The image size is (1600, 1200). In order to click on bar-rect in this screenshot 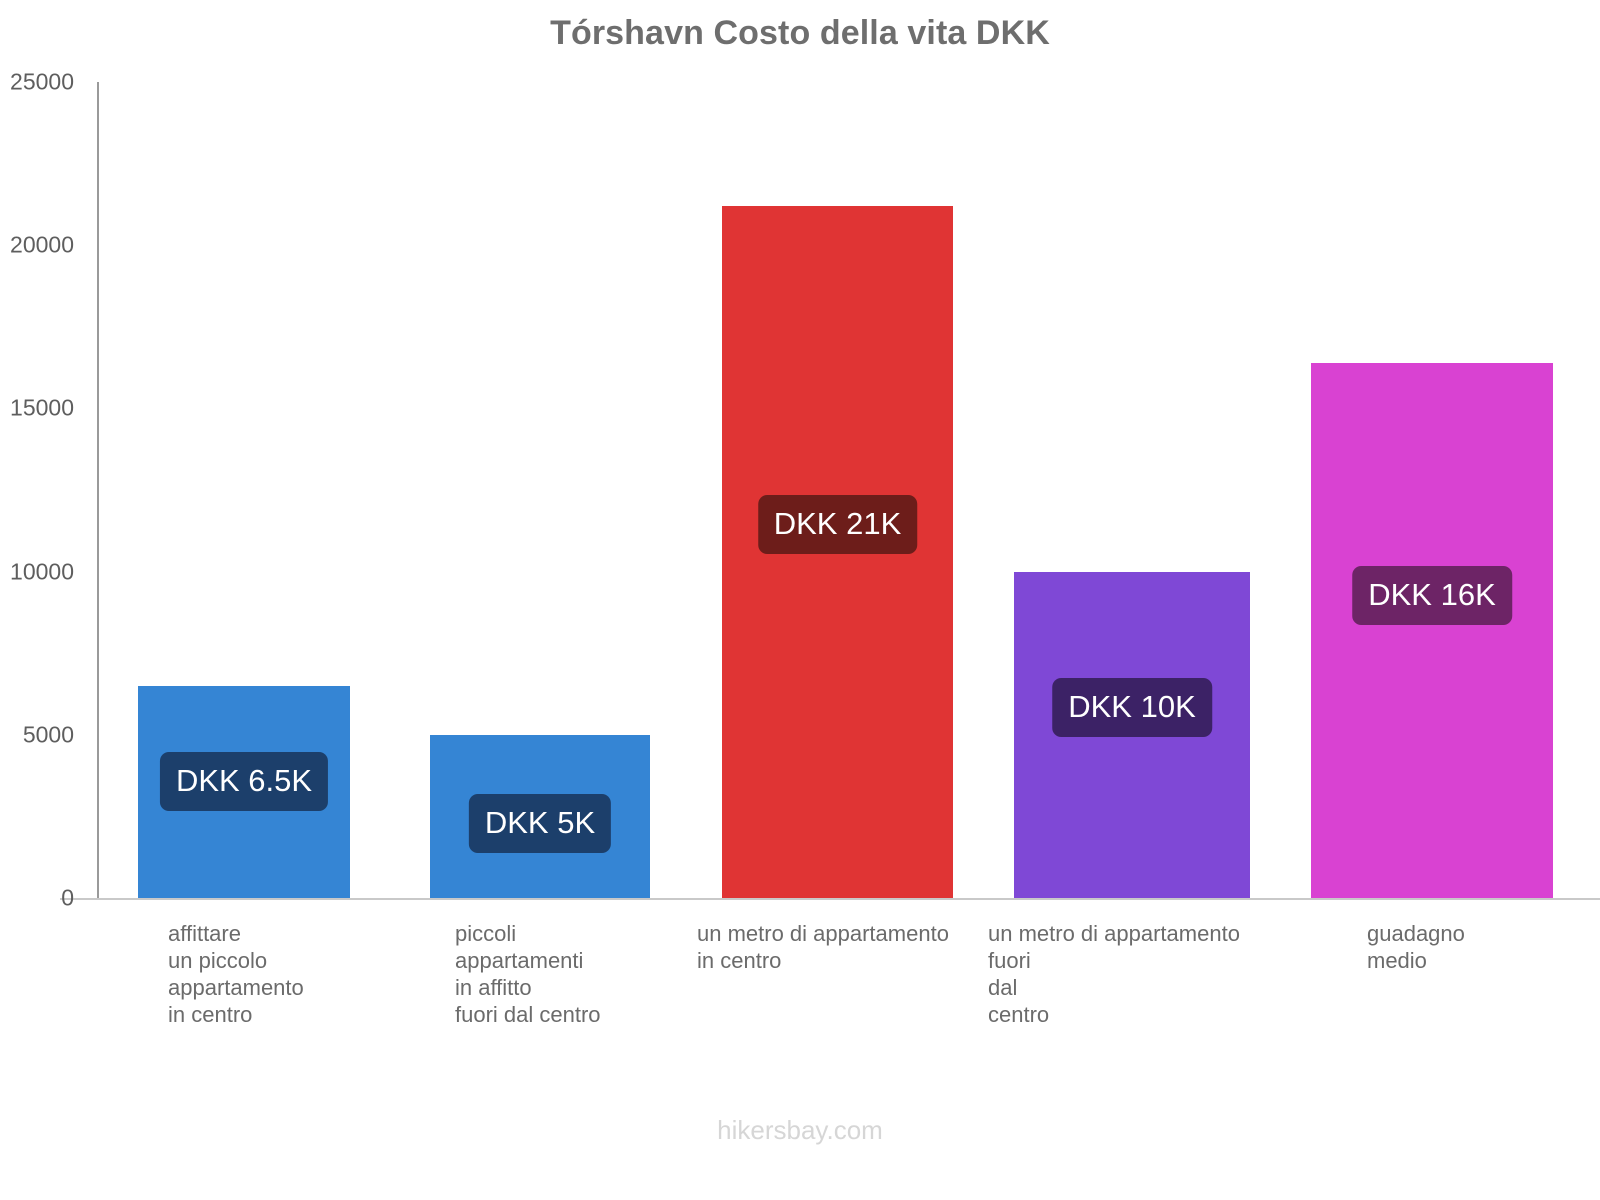, I will do `click(1432, 630)`.